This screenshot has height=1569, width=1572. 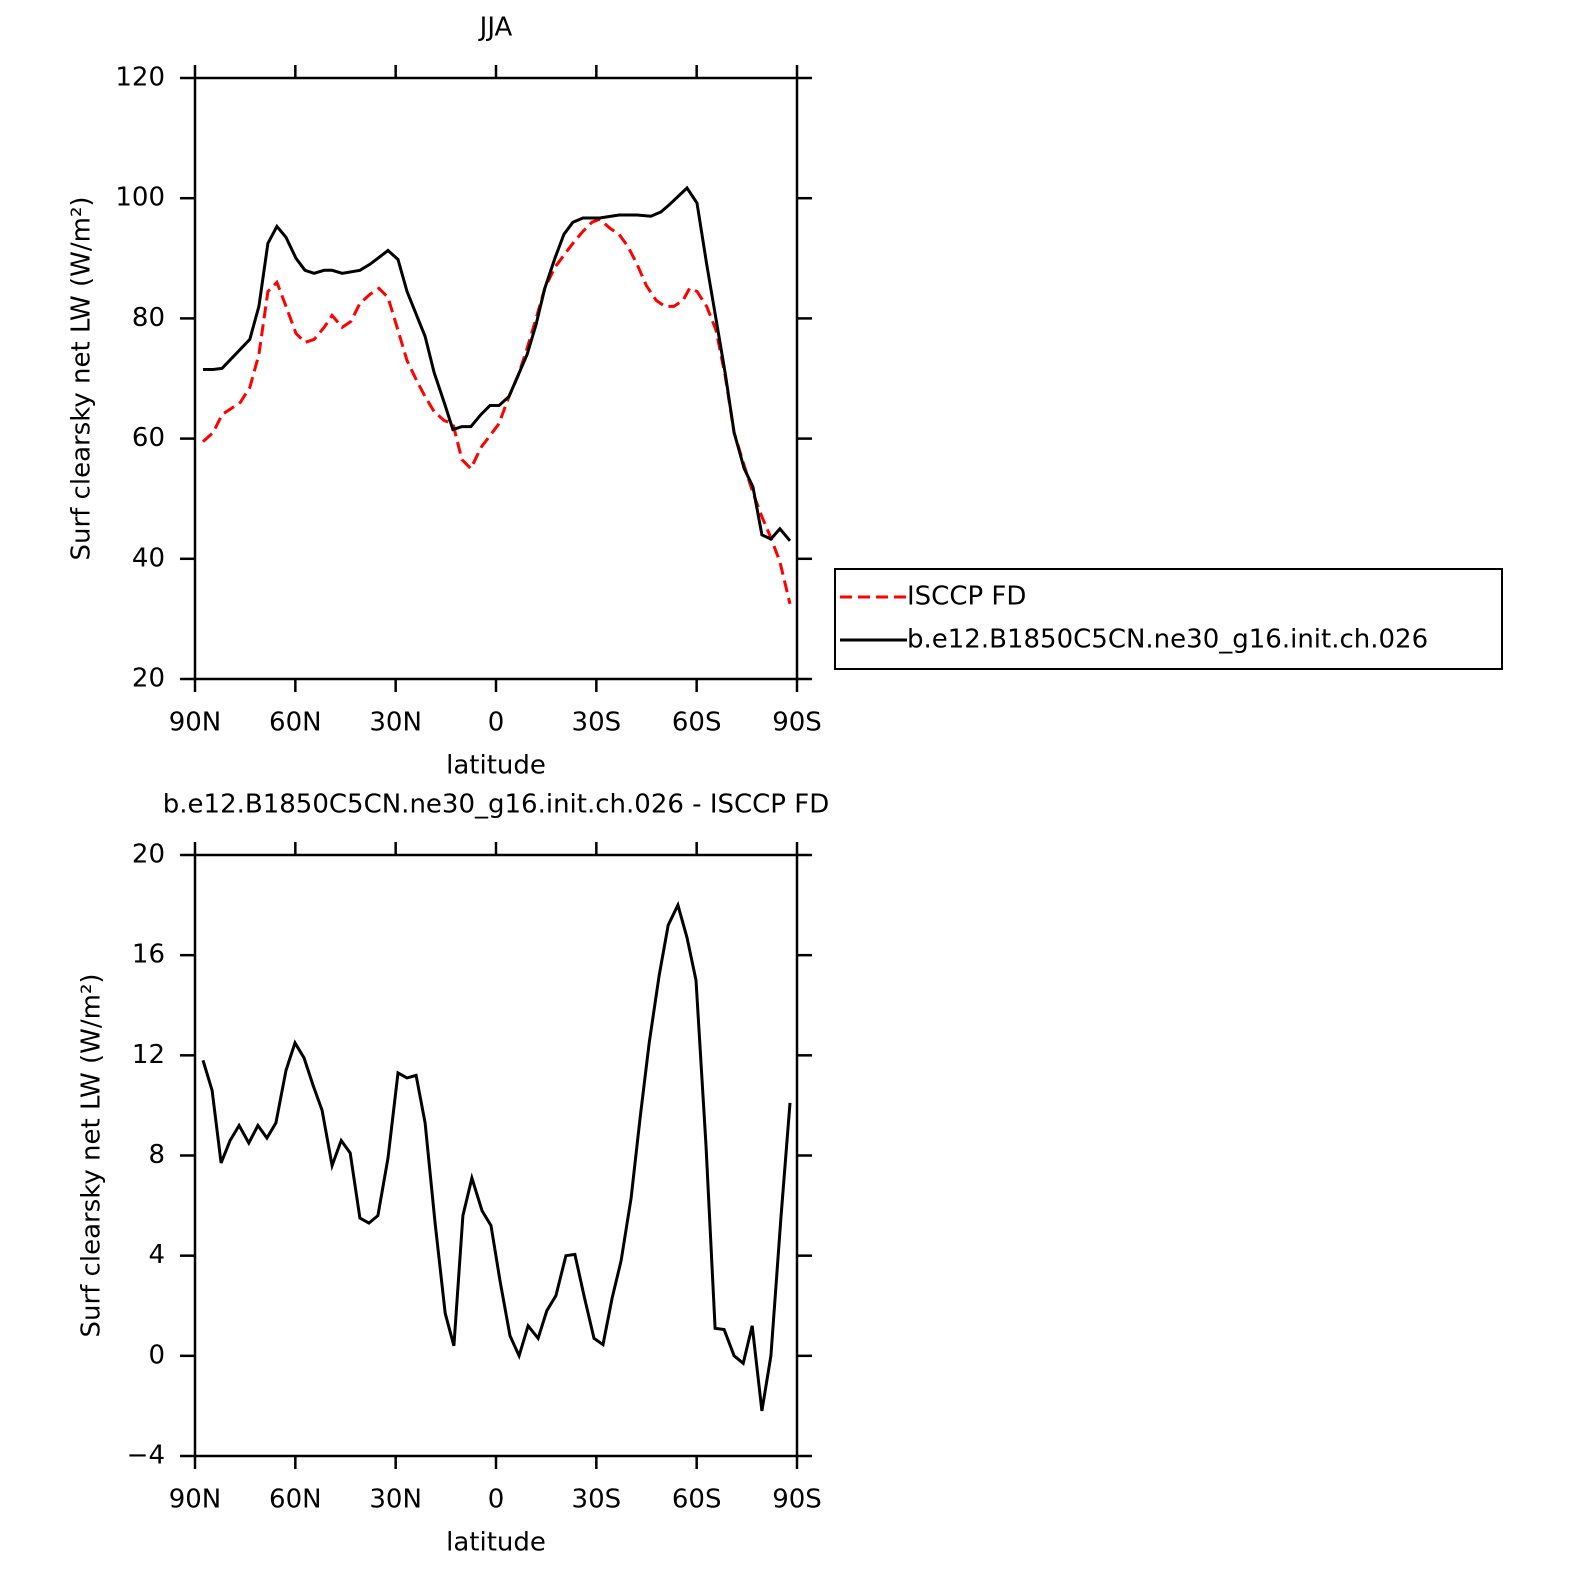 I want to click on y-tick-label: 8, so click(x=156, y=1155).